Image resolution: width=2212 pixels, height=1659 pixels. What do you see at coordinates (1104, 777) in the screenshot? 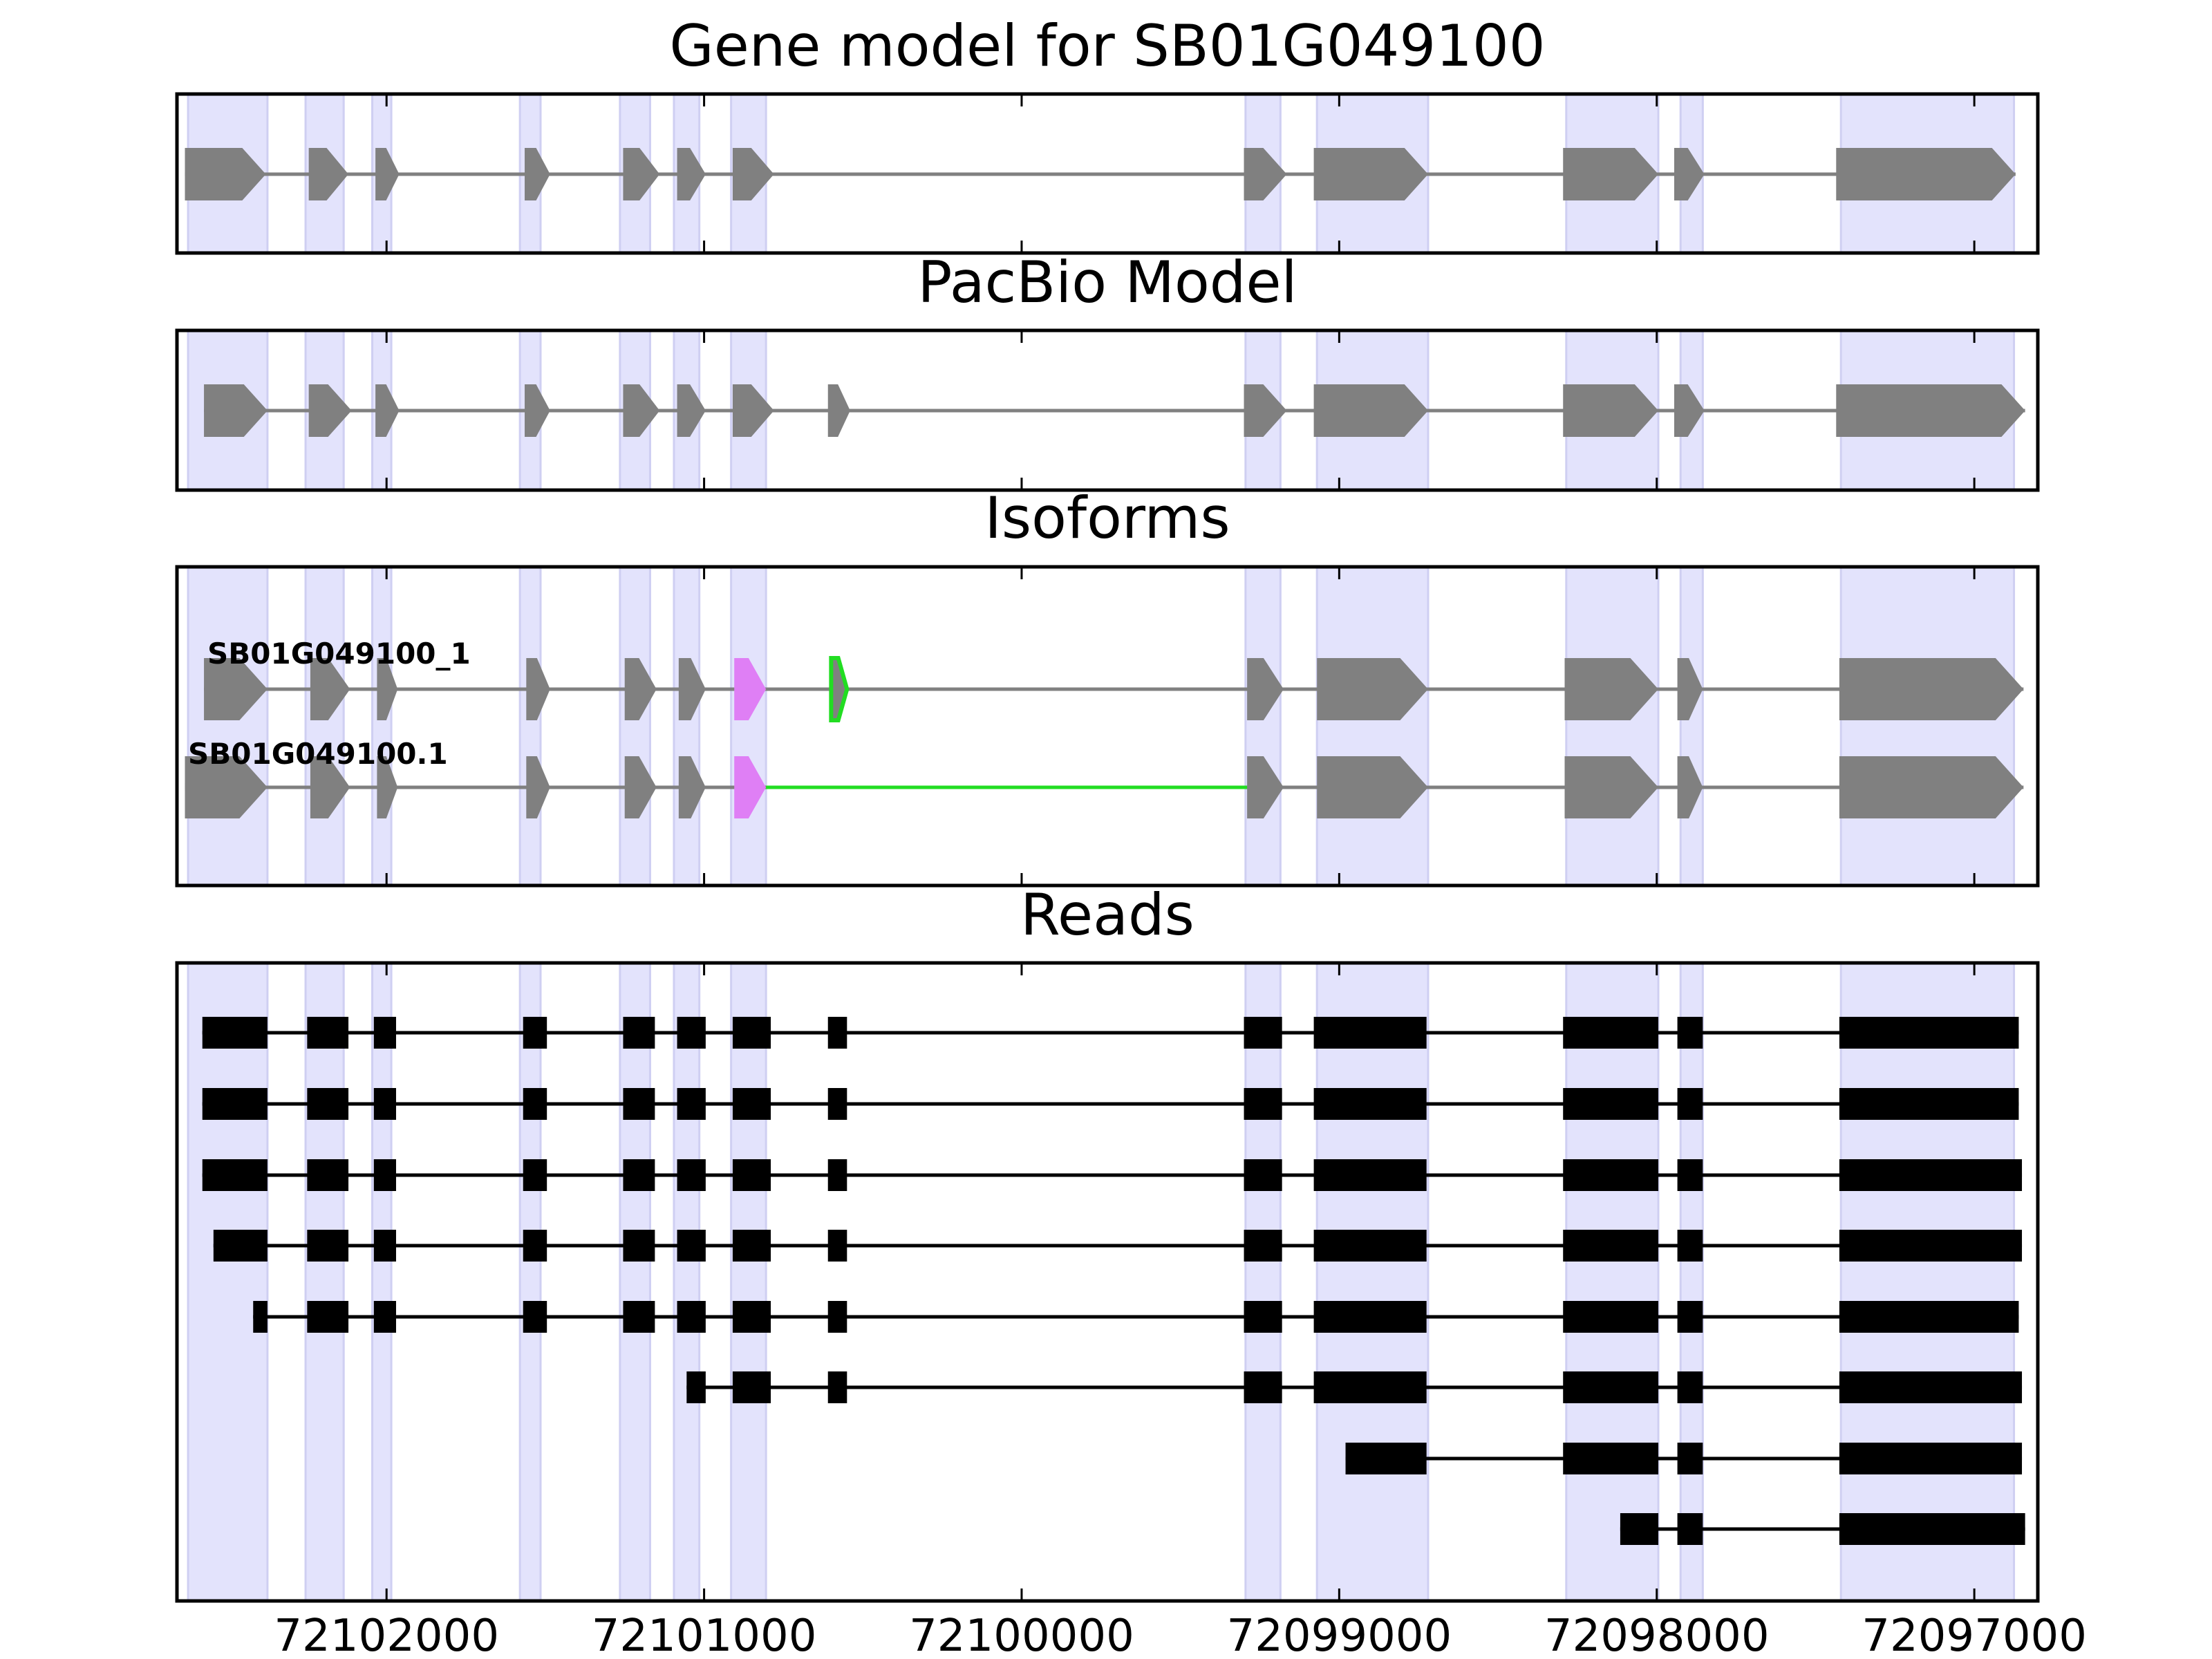
I see `track-2: SB01G049100.1` at bounding box center [1104, 777].